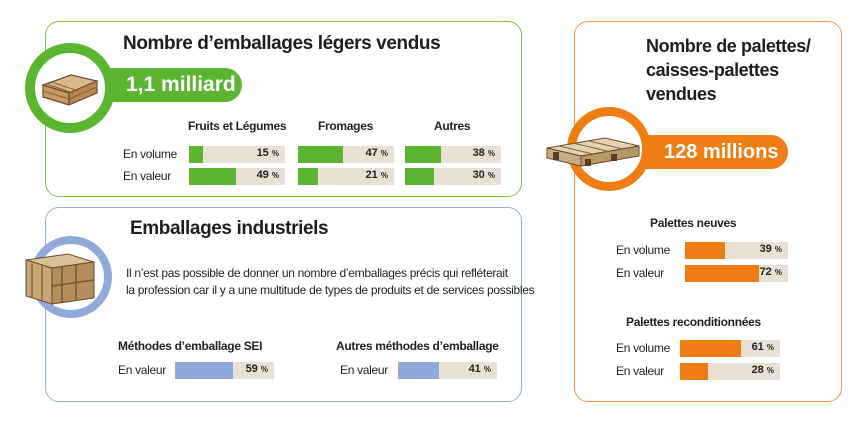 The width and height of the screenshot is (864, 422). What do you see at coordinates (346, 176) in the screenshot?
I see `bar-fromages-valeur: 21 %` at bounding box center [346, 176].